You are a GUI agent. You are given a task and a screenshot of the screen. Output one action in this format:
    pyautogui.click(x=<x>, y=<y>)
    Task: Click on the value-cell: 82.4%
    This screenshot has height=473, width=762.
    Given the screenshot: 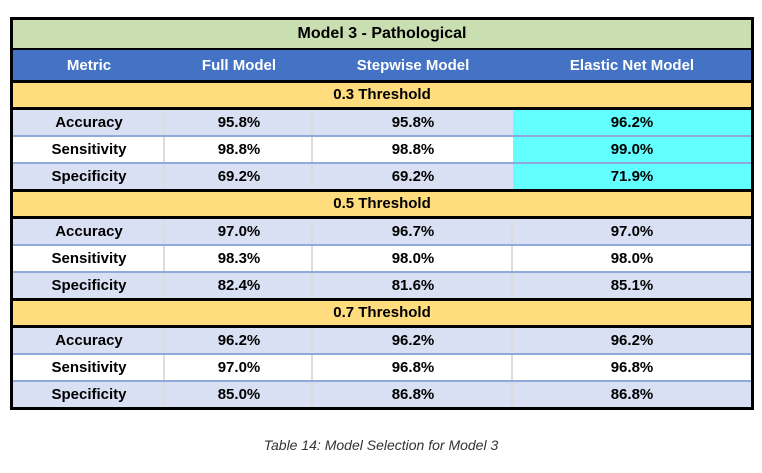 What is the action you would take?
    pyautogui.click(x=238, y=285)
    